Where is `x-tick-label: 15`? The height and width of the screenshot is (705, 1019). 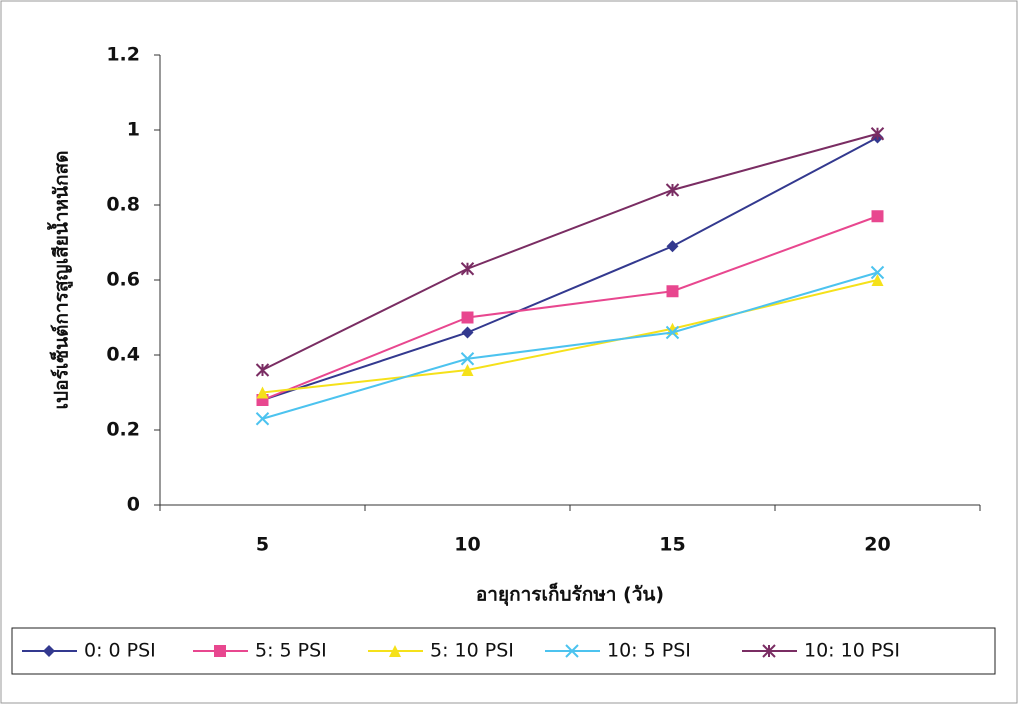
x-tick-label: 15 is located at coordinates (672, 545).